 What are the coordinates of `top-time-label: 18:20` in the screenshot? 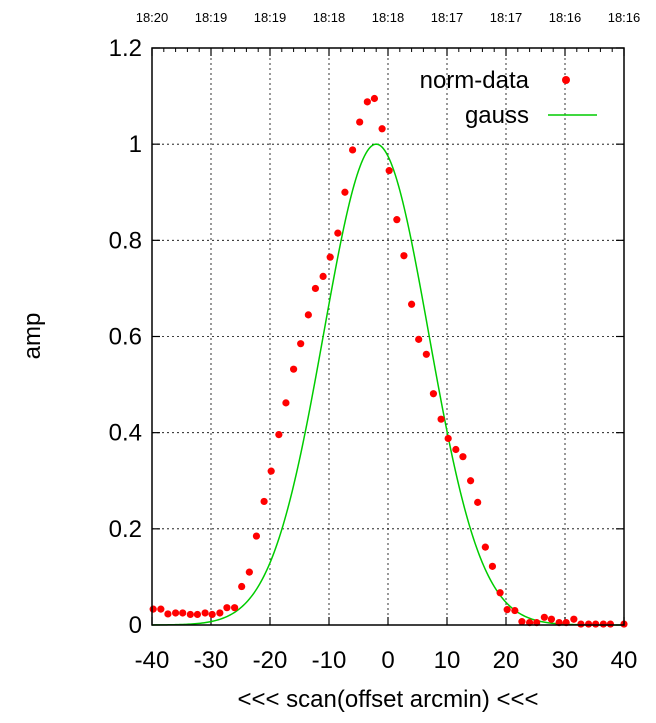 It's located at (152, 17).